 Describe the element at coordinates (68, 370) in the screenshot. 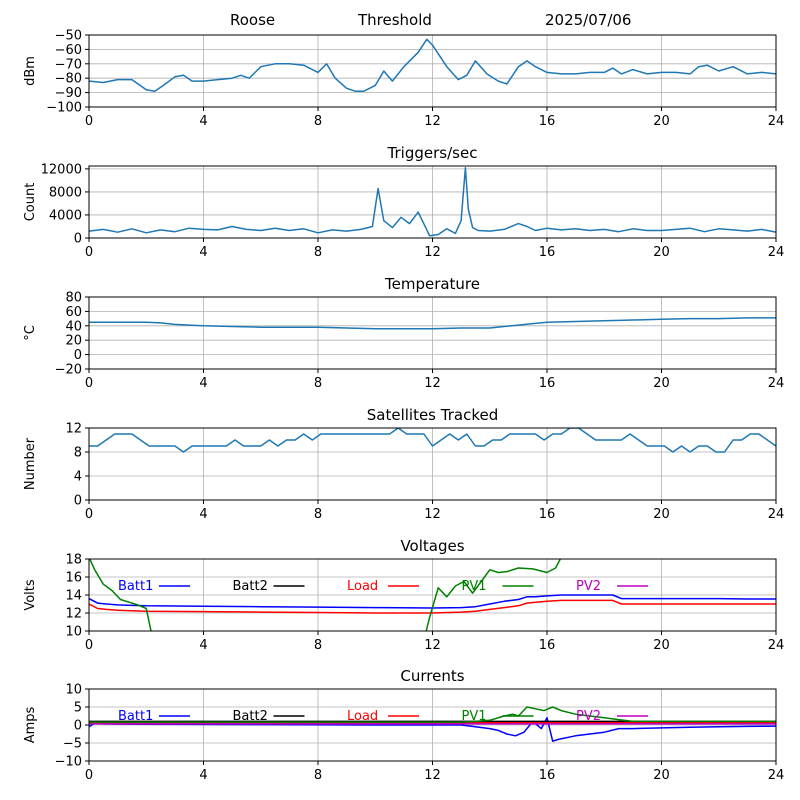

I see `y-tick-label: −20` at that location.